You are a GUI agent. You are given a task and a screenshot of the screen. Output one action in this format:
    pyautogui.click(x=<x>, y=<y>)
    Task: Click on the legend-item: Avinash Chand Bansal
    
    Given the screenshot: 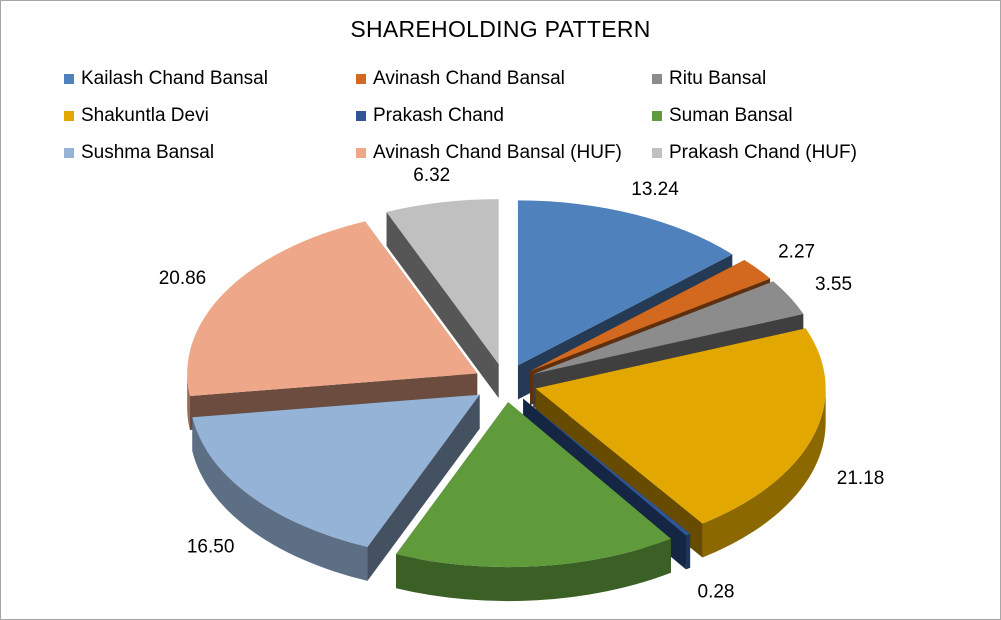 What is the action you would take?
    pyautogui.click(x=504, y=79)
    